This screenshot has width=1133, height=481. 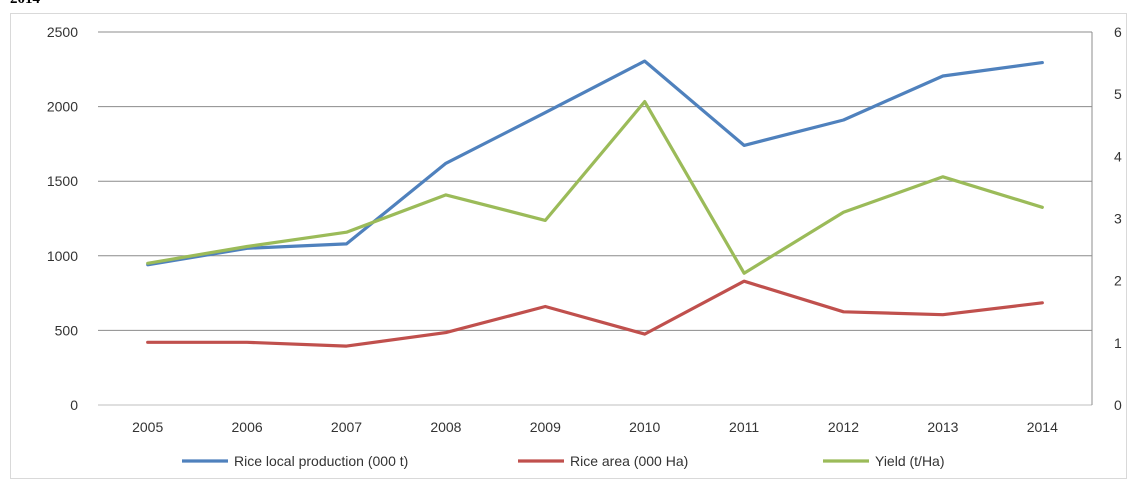 I want to click on x-tick-label: 2008, so click(x=445, y=427).